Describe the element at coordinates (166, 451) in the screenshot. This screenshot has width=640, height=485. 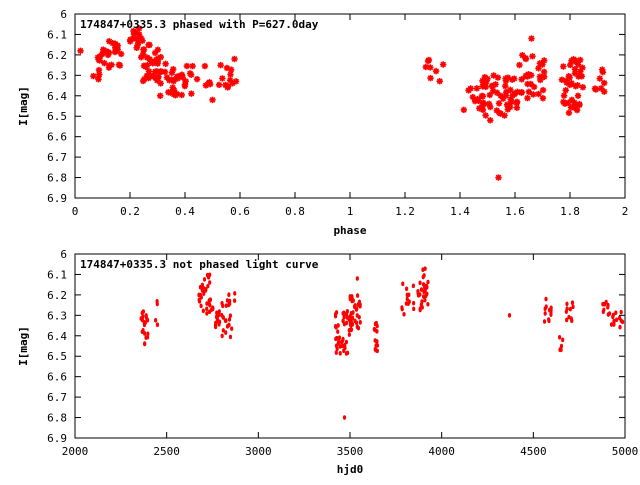
I see `raw-x-tick-label: 2500` at that location.